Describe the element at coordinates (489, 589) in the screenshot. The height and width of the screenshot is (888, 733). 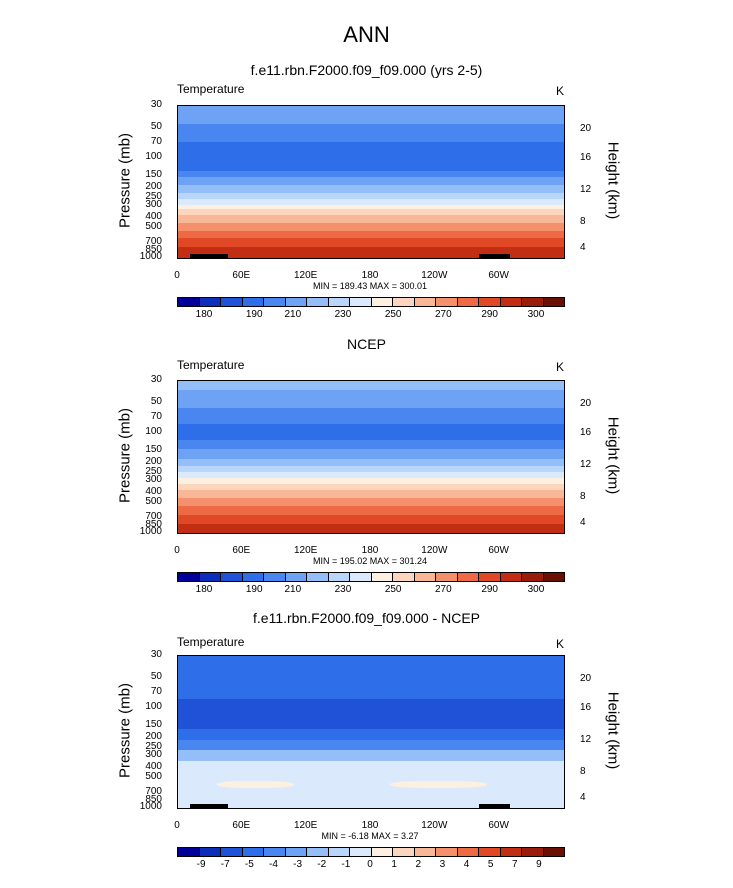
I see `colorbar-tick-label: 290` at that location.